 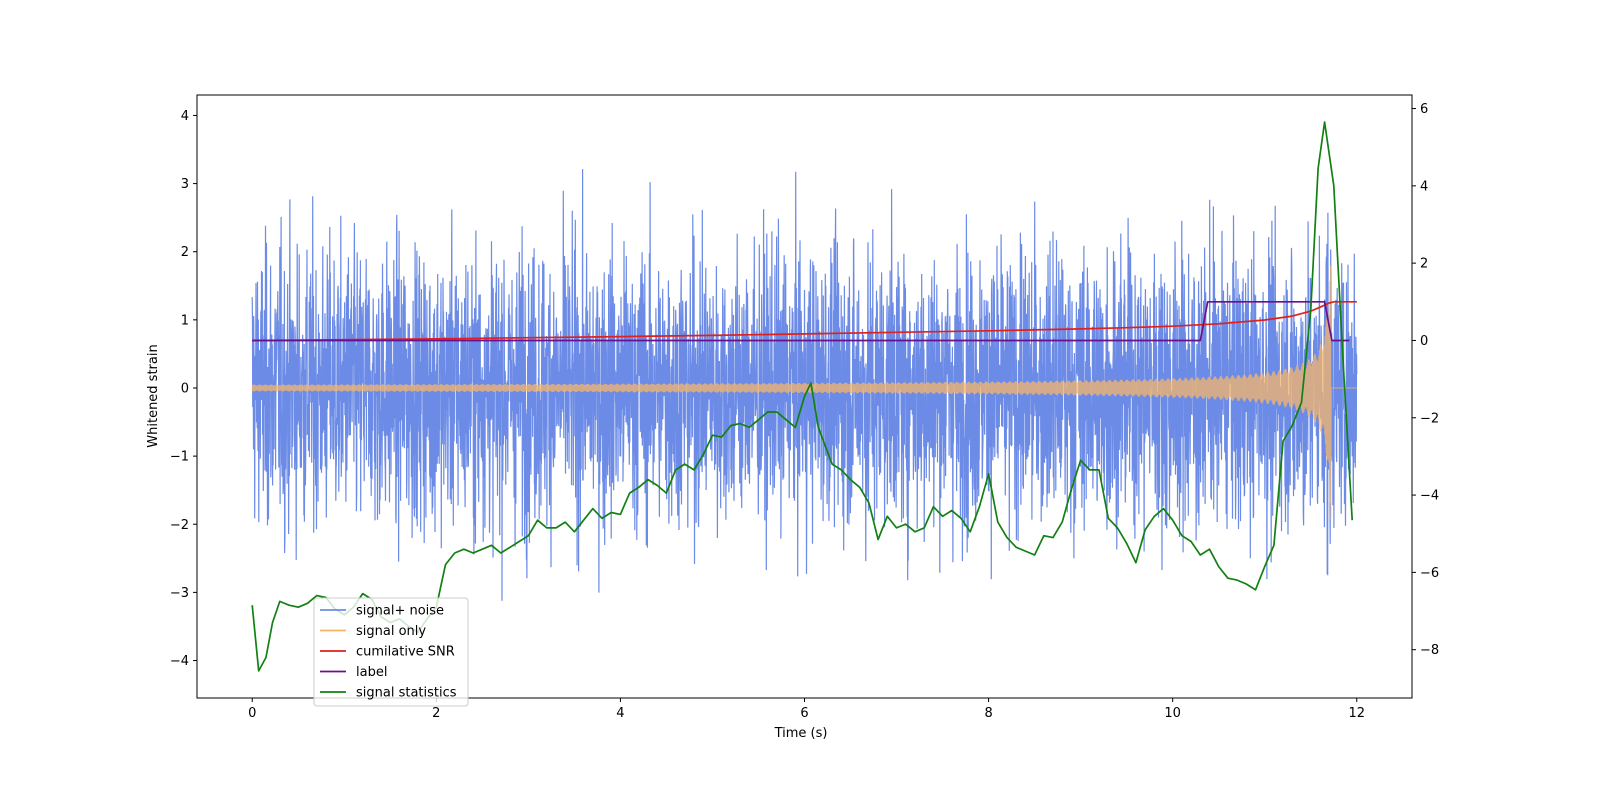 What do you see at coordinates (1356, 713) in the screenshot?
I see `x-tick-label: 12` at bounding box center [1356, 713].